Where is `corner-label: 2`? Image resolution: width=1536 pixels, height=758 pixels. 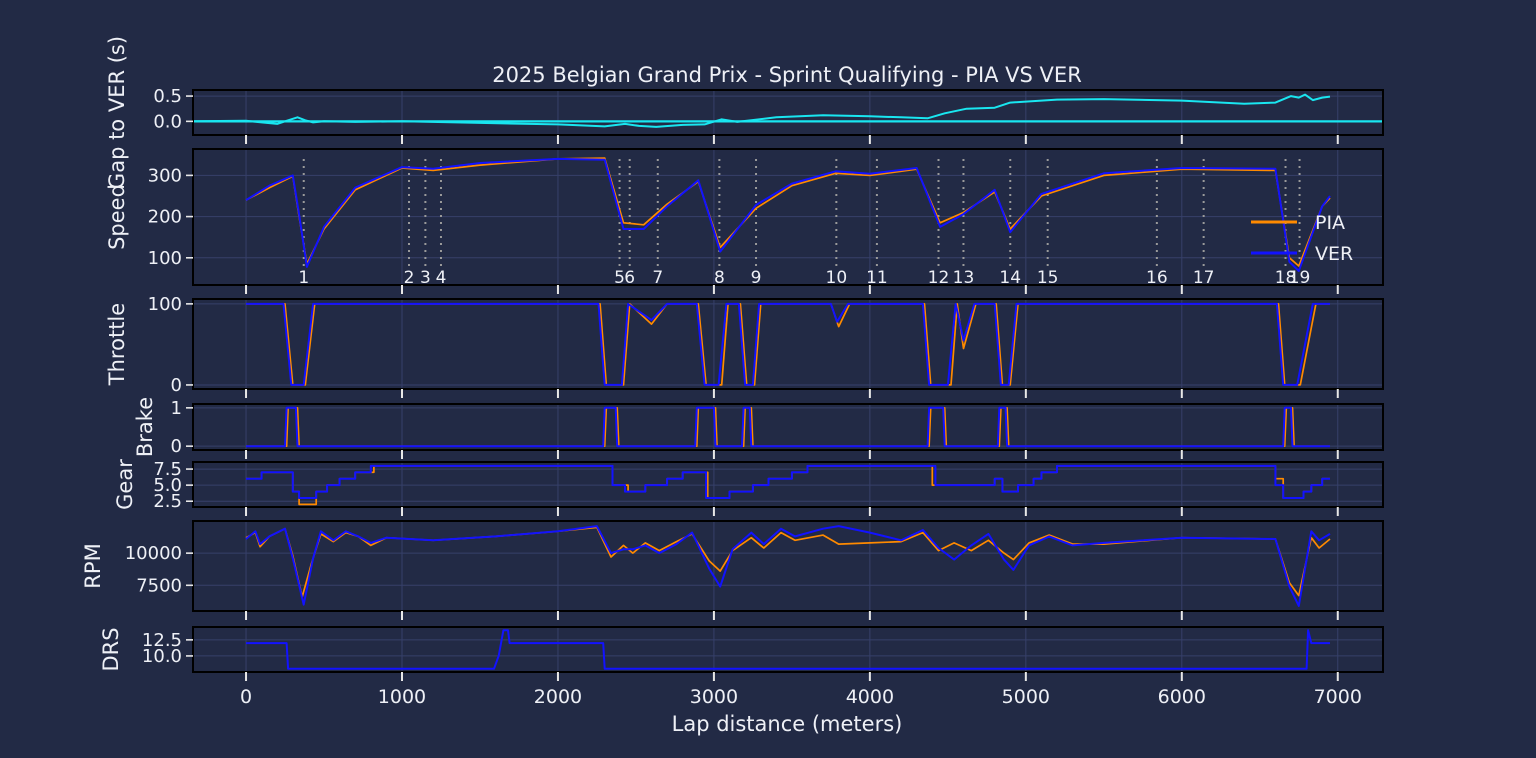
corner-label: 2 is located at coordinates (409, 278).